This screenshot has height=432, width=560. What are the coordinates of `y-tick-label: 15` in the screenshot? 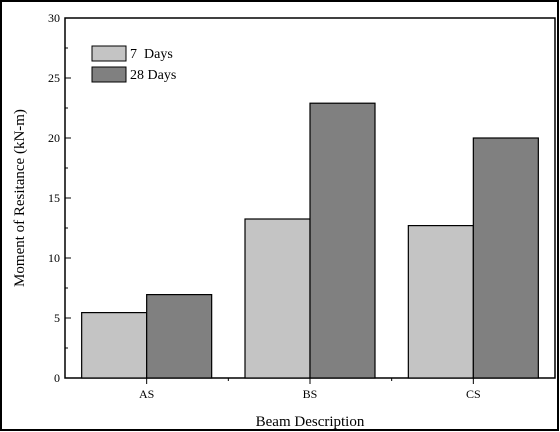 It's located at (54, 198).